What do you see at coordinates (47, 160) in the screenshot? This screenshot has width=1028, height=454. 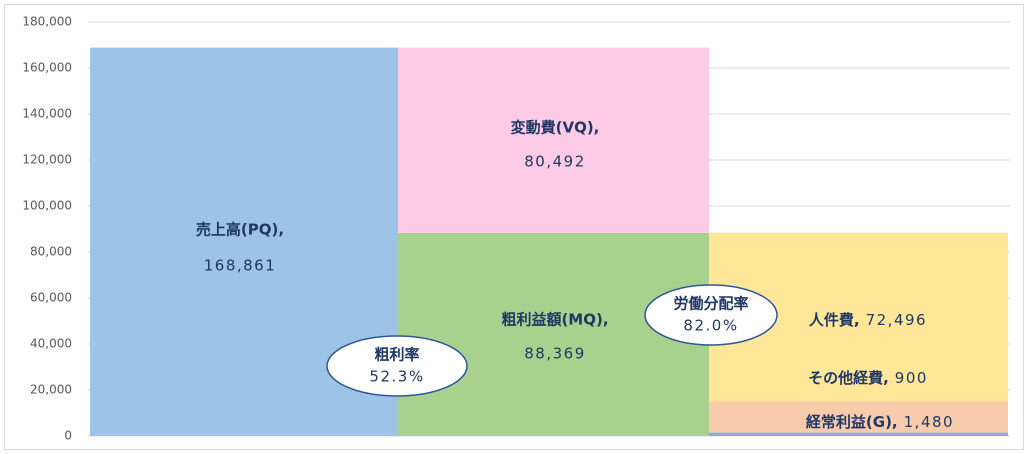 I see `y-tick-label: 120,000` at bounding box center [47, 160].